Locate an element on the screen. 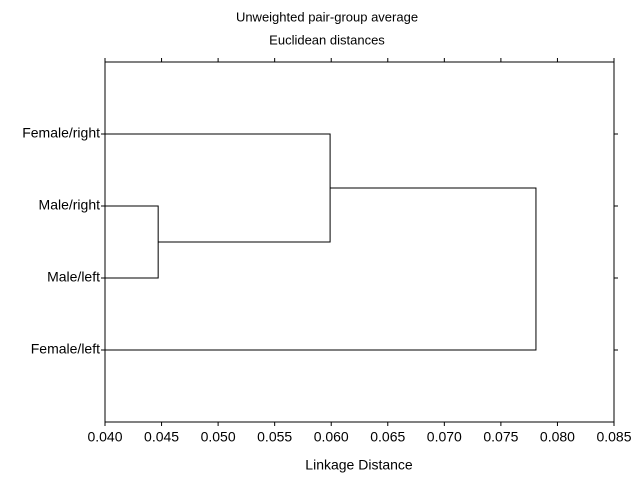 The image size is (636, 477). x-tick-label: 0.045 is located at coordinates (161, 437).